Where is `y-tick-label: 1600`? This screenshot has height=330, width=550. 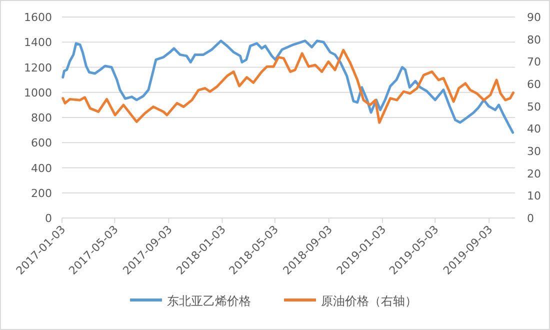 y-tick-label: 1600 is located at coordinates (38, 17).